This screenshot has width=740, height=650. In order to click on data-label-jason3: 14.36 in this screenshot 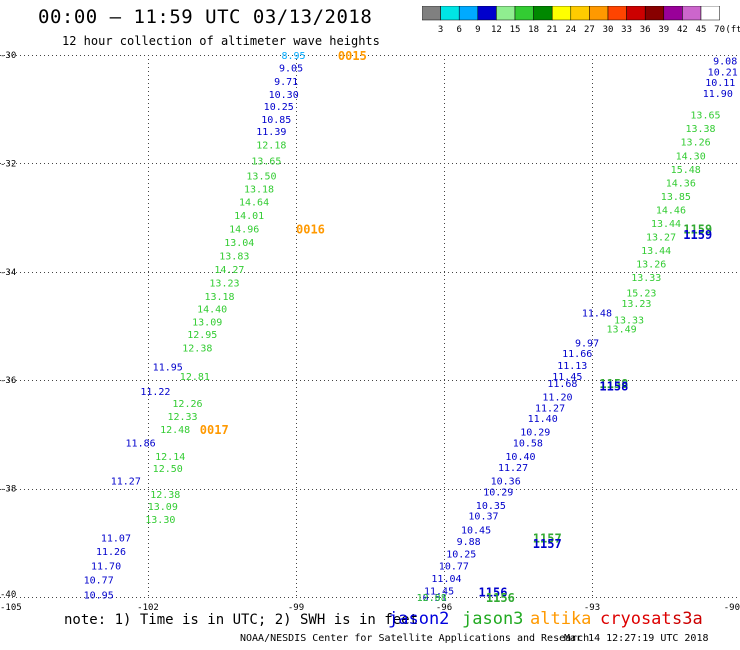, I will do `click(681, 183)`.